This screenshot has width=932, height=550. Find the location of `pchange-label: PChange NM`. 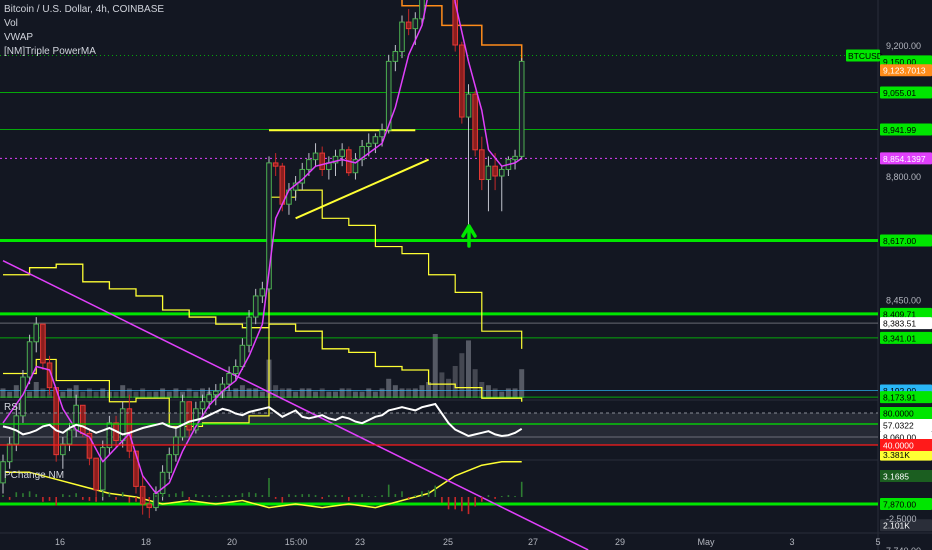

pchange-label: PChange NM is located at coordinates (34, 475).